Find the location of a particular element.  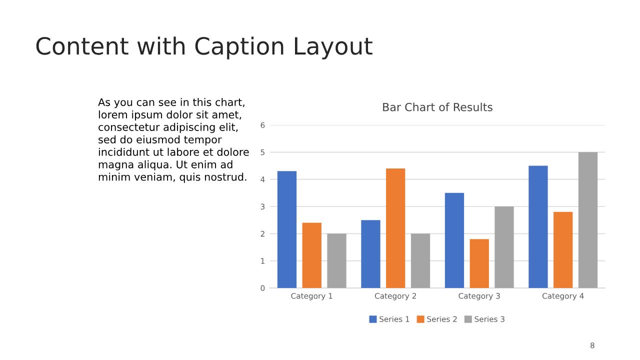

chart-title: Bar Chart of Results is located at coordinates (437, 107).